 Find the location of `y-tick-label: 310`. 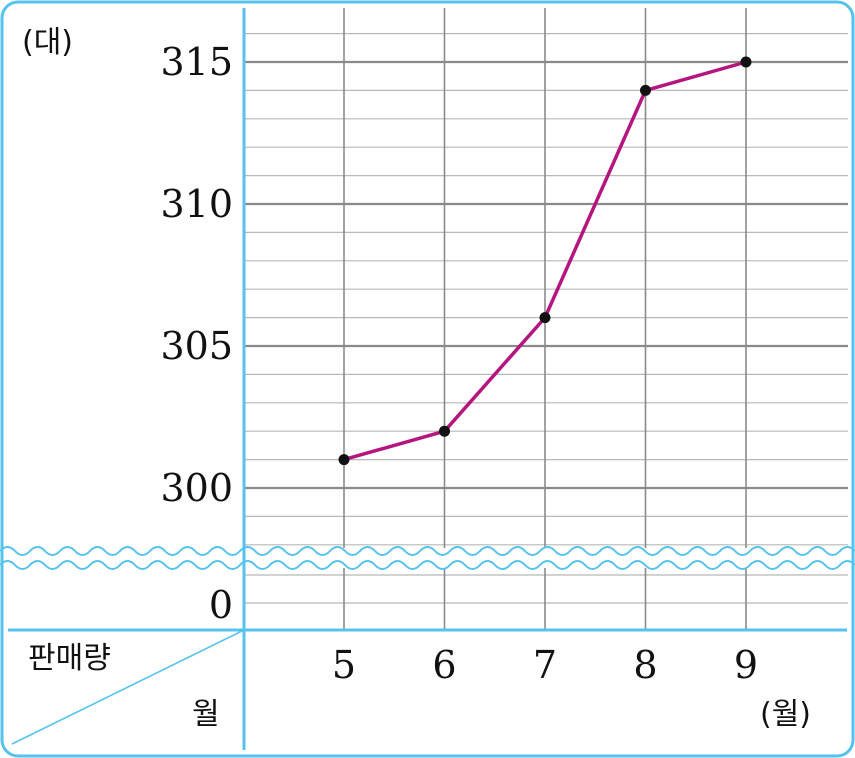

y-tick-label: 310 is located at coordinates (196, 204).